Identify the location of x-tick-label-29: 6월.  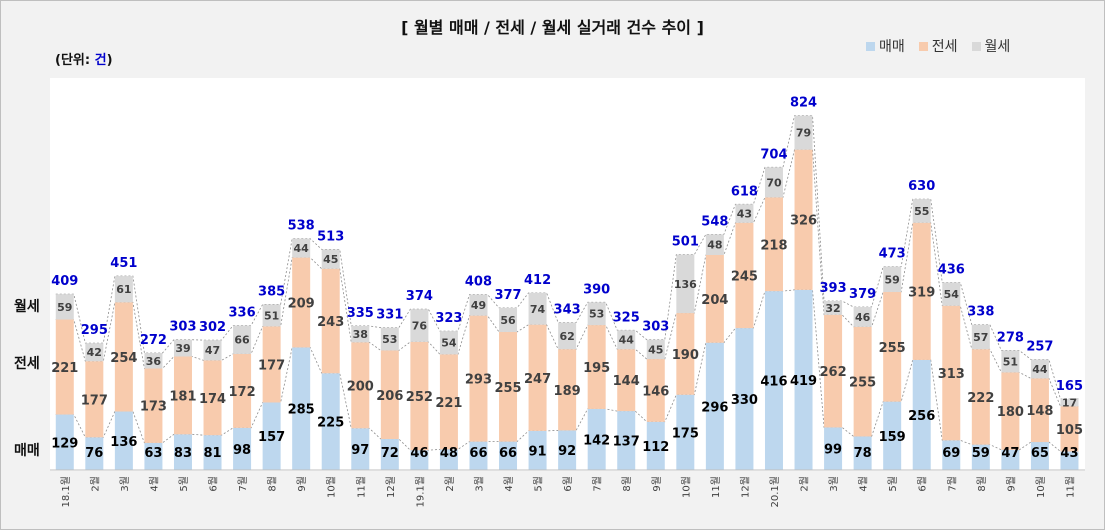
(923, 484).